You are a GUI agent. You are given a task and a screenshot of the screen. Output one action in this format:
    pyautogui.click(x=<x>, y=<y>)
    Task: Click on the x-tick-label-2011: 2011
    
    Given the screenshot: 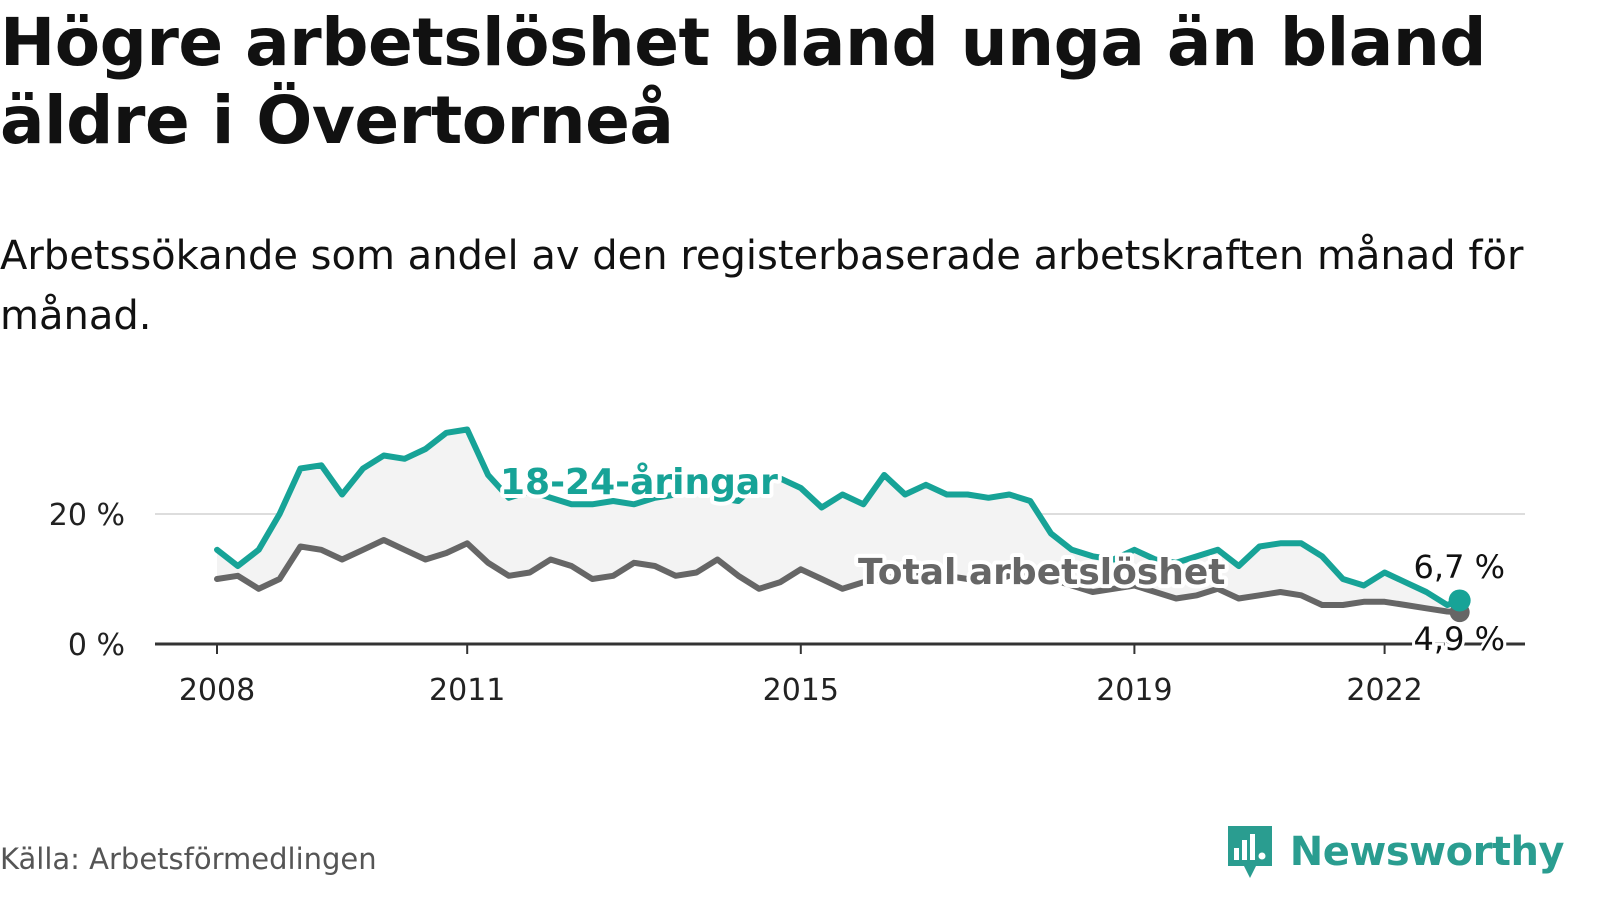 What is the action you would take?
    pyautogui.click(x=467, y=690)
    